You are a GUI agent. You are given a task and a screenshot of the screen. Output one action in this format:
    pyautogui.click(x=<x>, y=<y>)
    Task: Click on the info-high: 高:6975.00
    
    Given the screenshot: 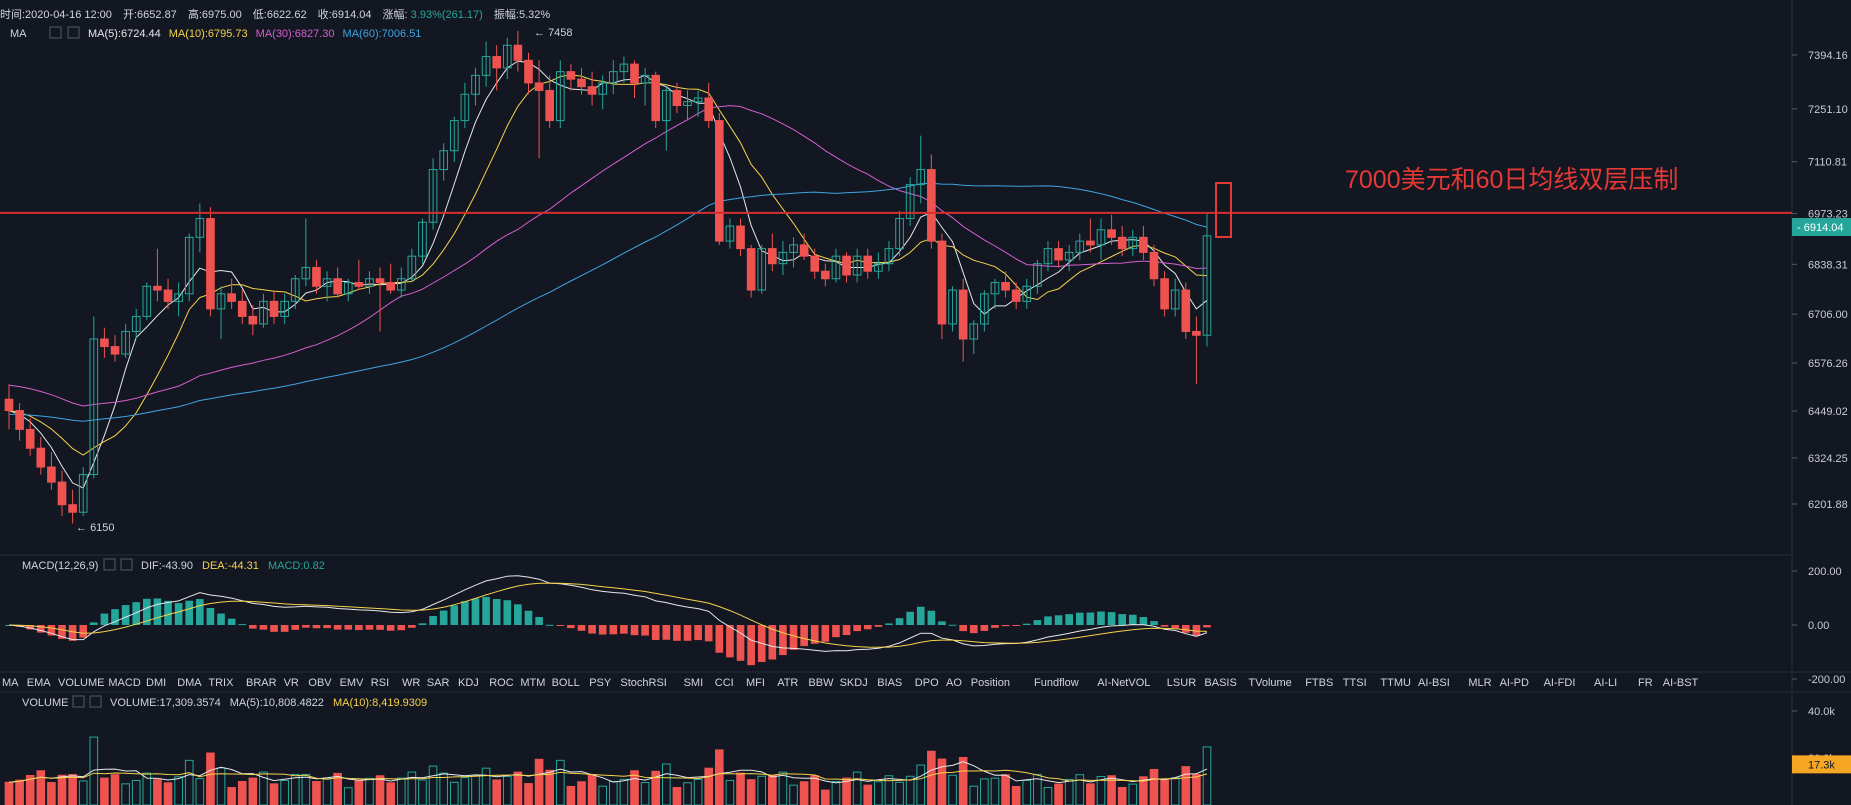 What is the action you would take?
    pyautogui.click(x=215, y=14)
    